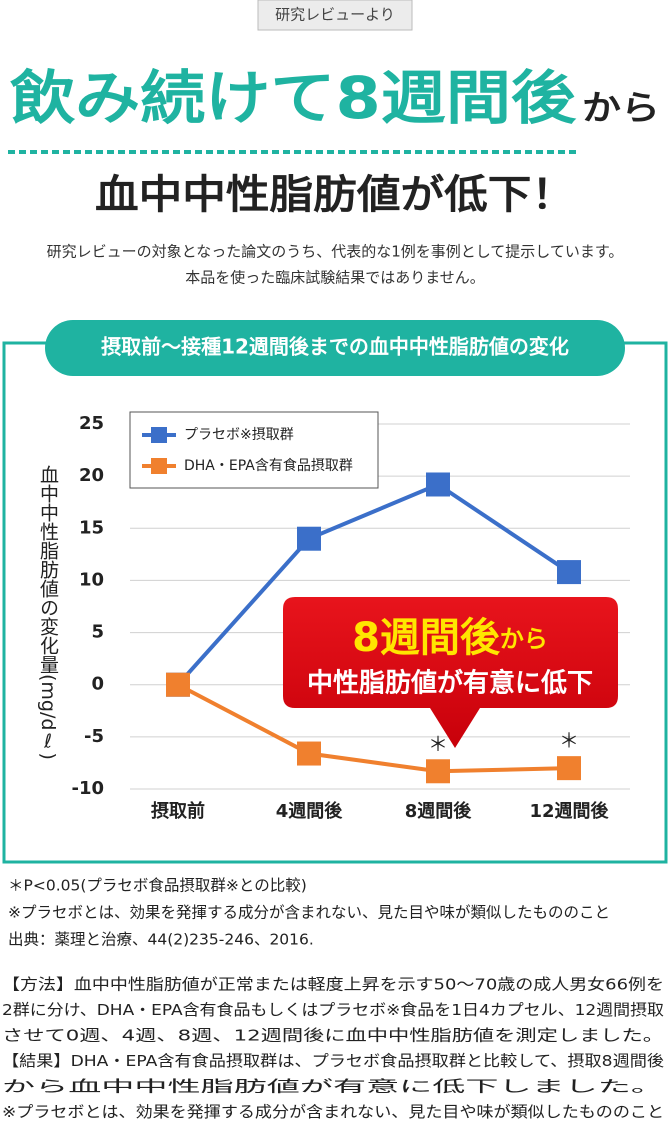 This screenshot has width=670, height=1126. What do you see at coordinates (426, 638) in the screenshot?
I see `callout-title-main: 8週間後` at bounding box center [426, 638].